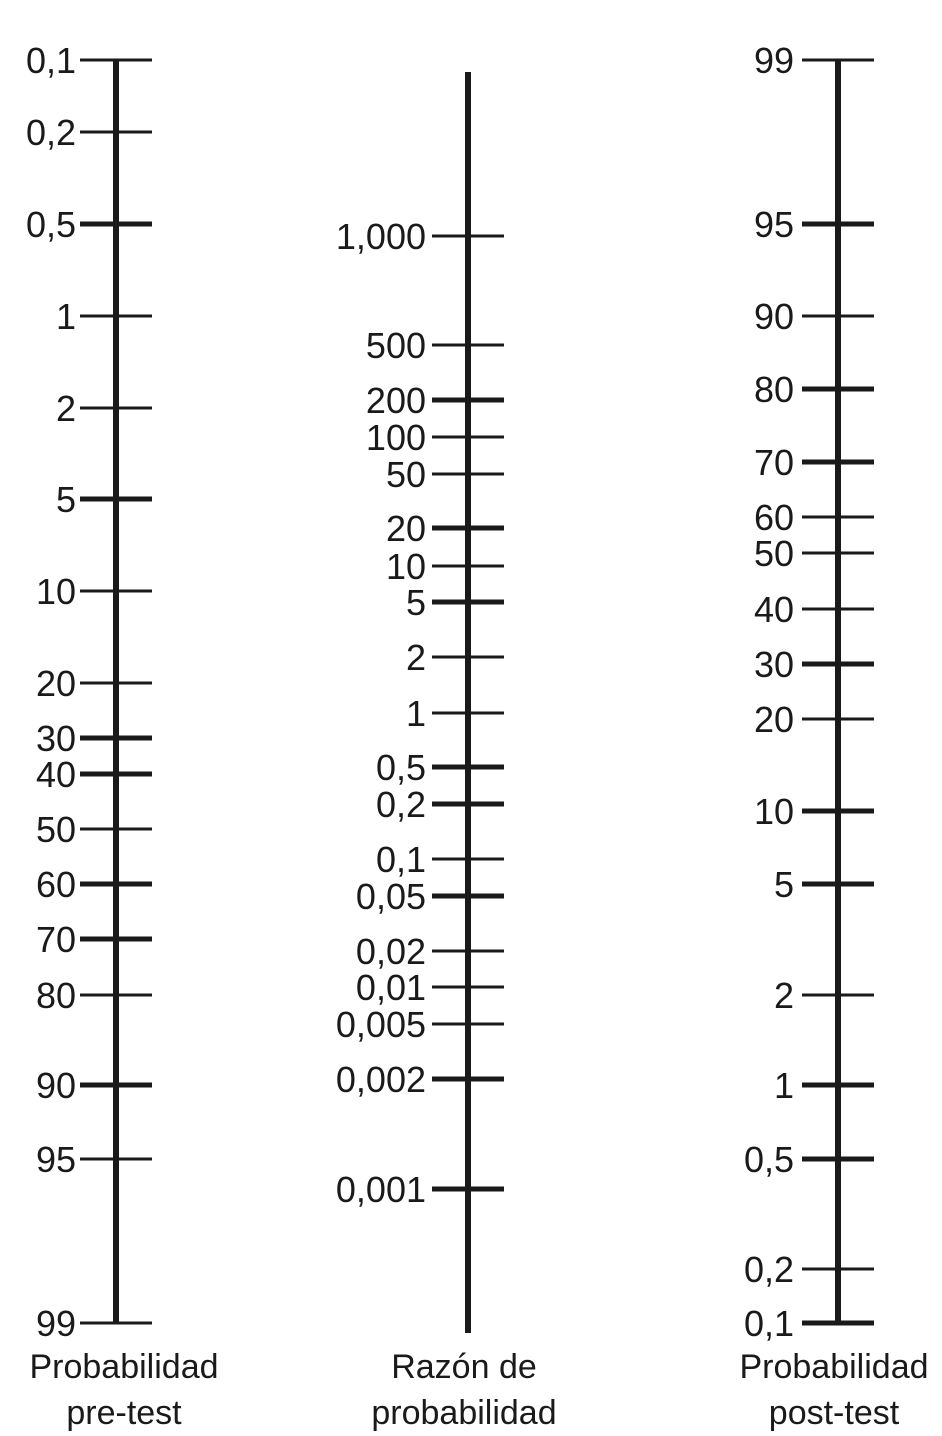  What do you see at coordinates (833, 1367) in the screenshot?
I see `posttest-title-line: Probabilidad` at bounding box center [833, 1367].